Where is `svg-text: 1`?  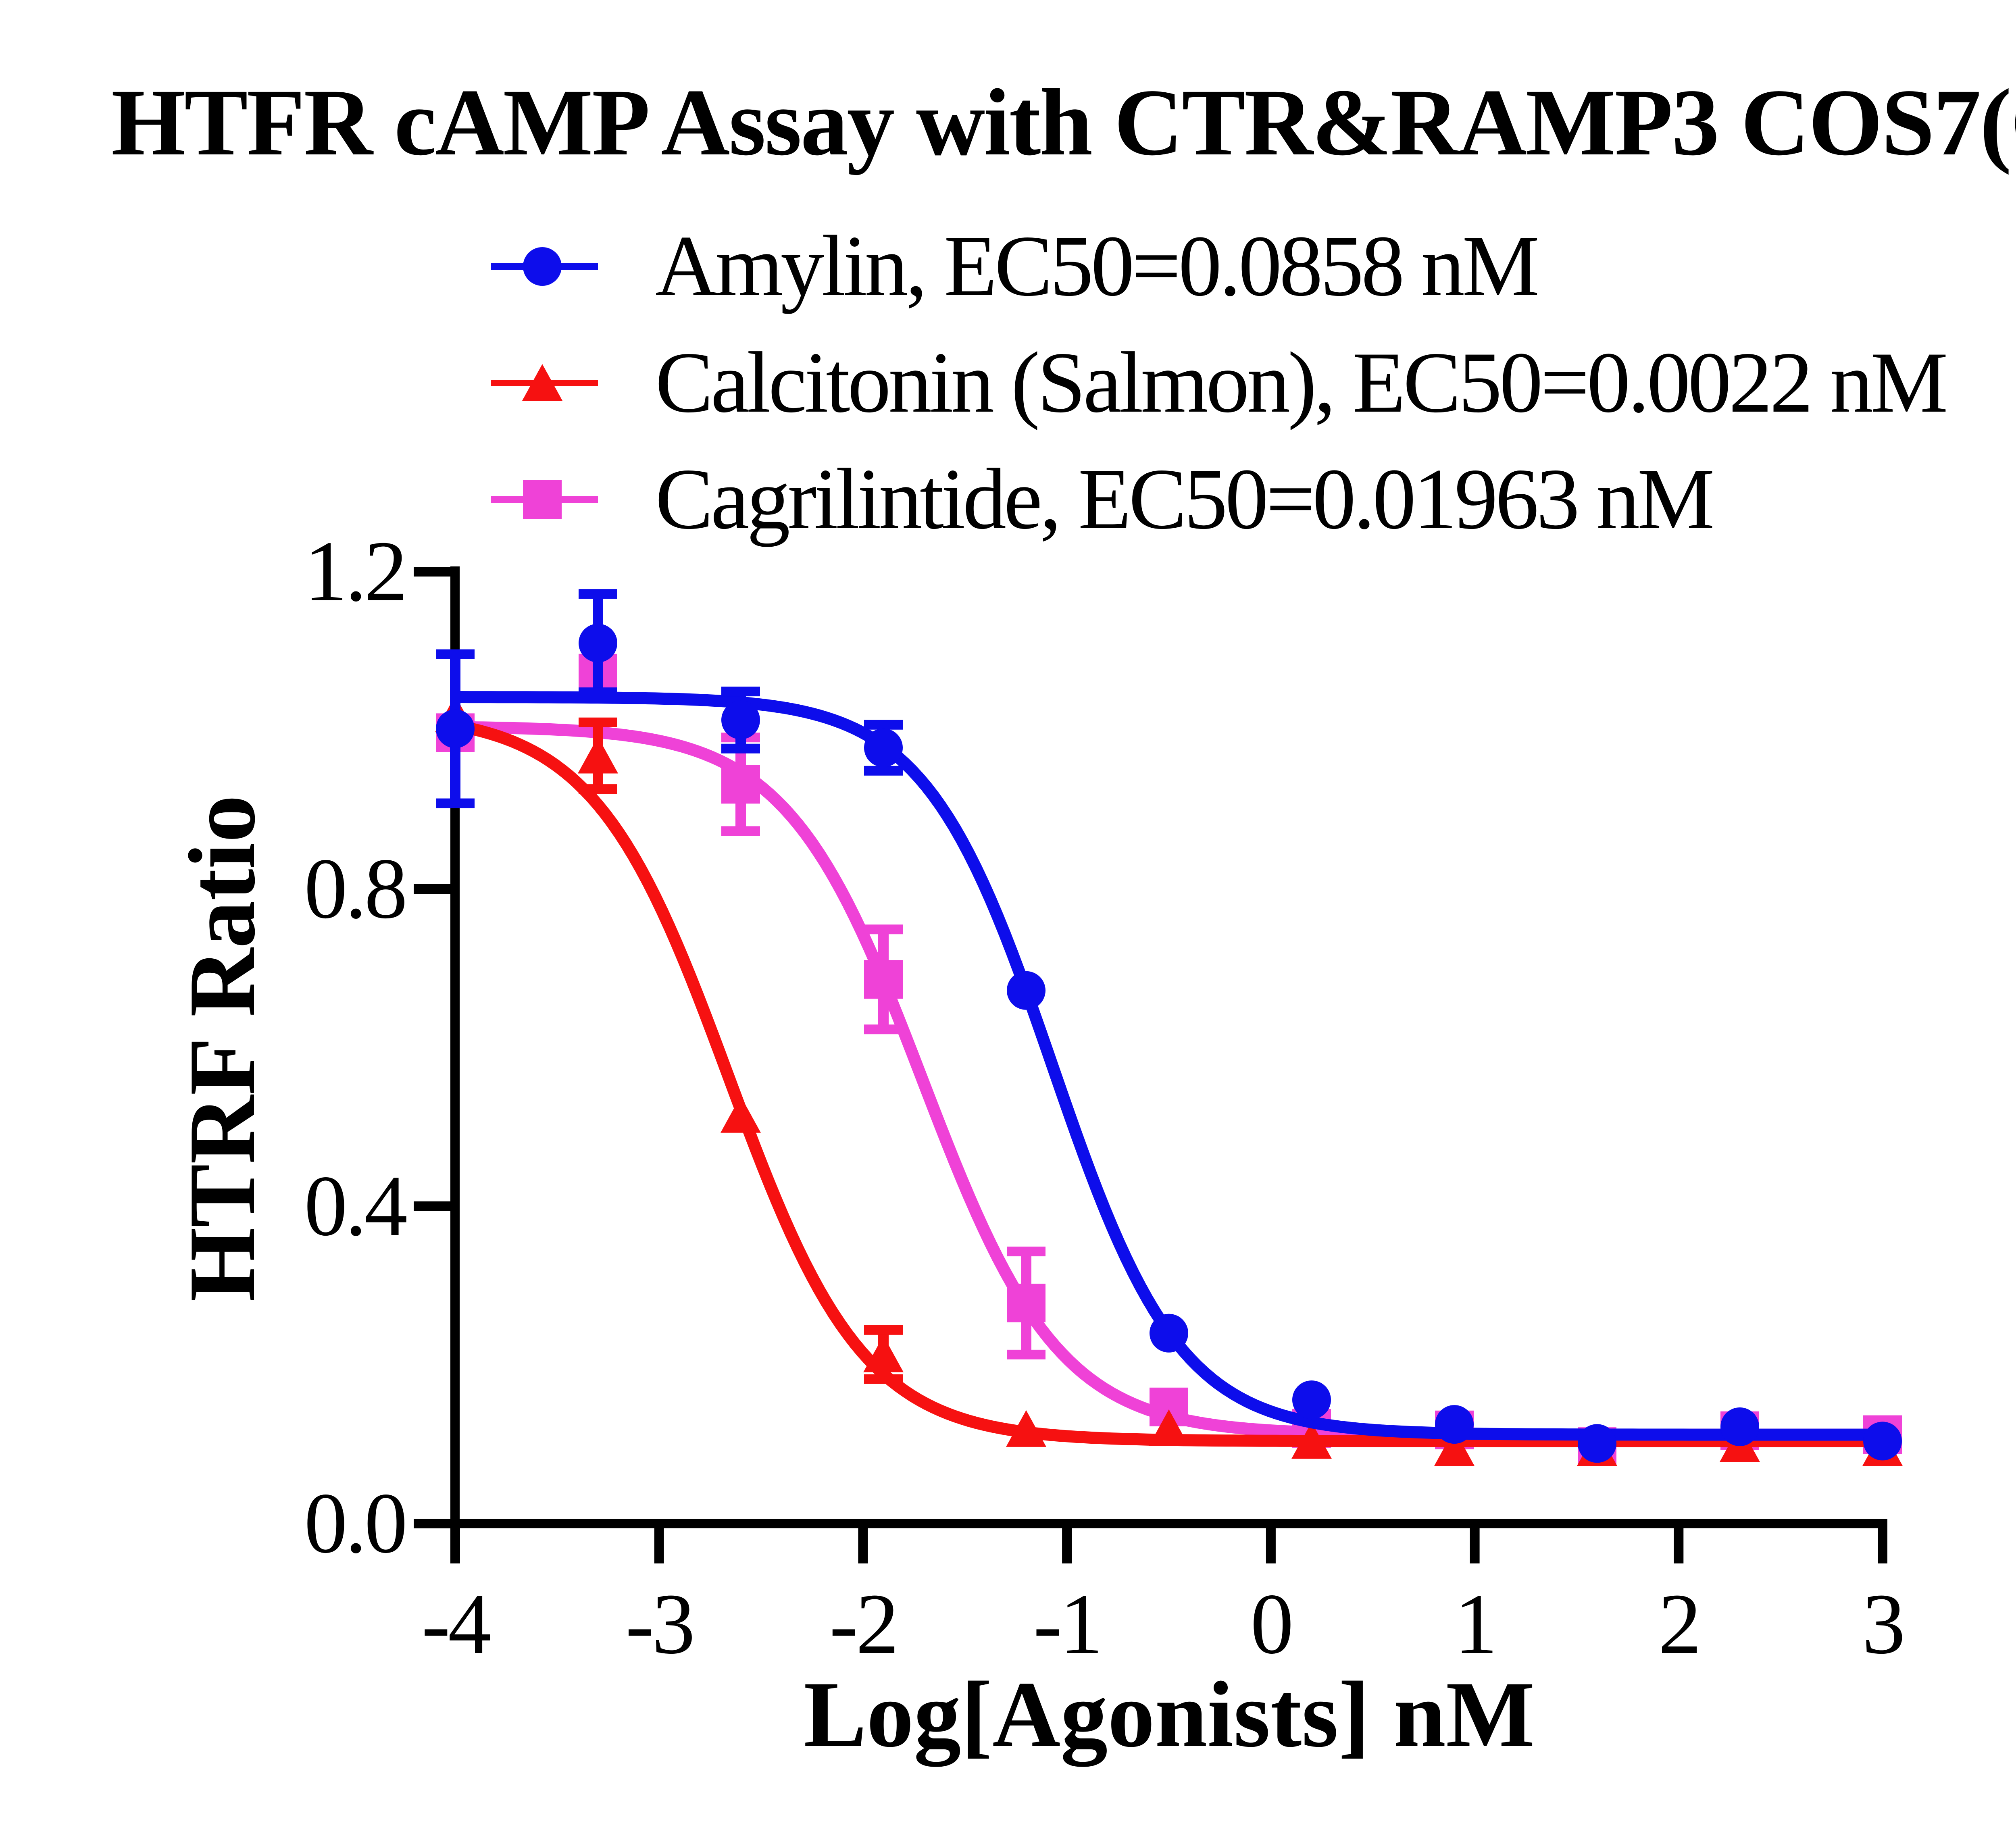 svg-text: 1 is located at coordinates (1474, 1624).